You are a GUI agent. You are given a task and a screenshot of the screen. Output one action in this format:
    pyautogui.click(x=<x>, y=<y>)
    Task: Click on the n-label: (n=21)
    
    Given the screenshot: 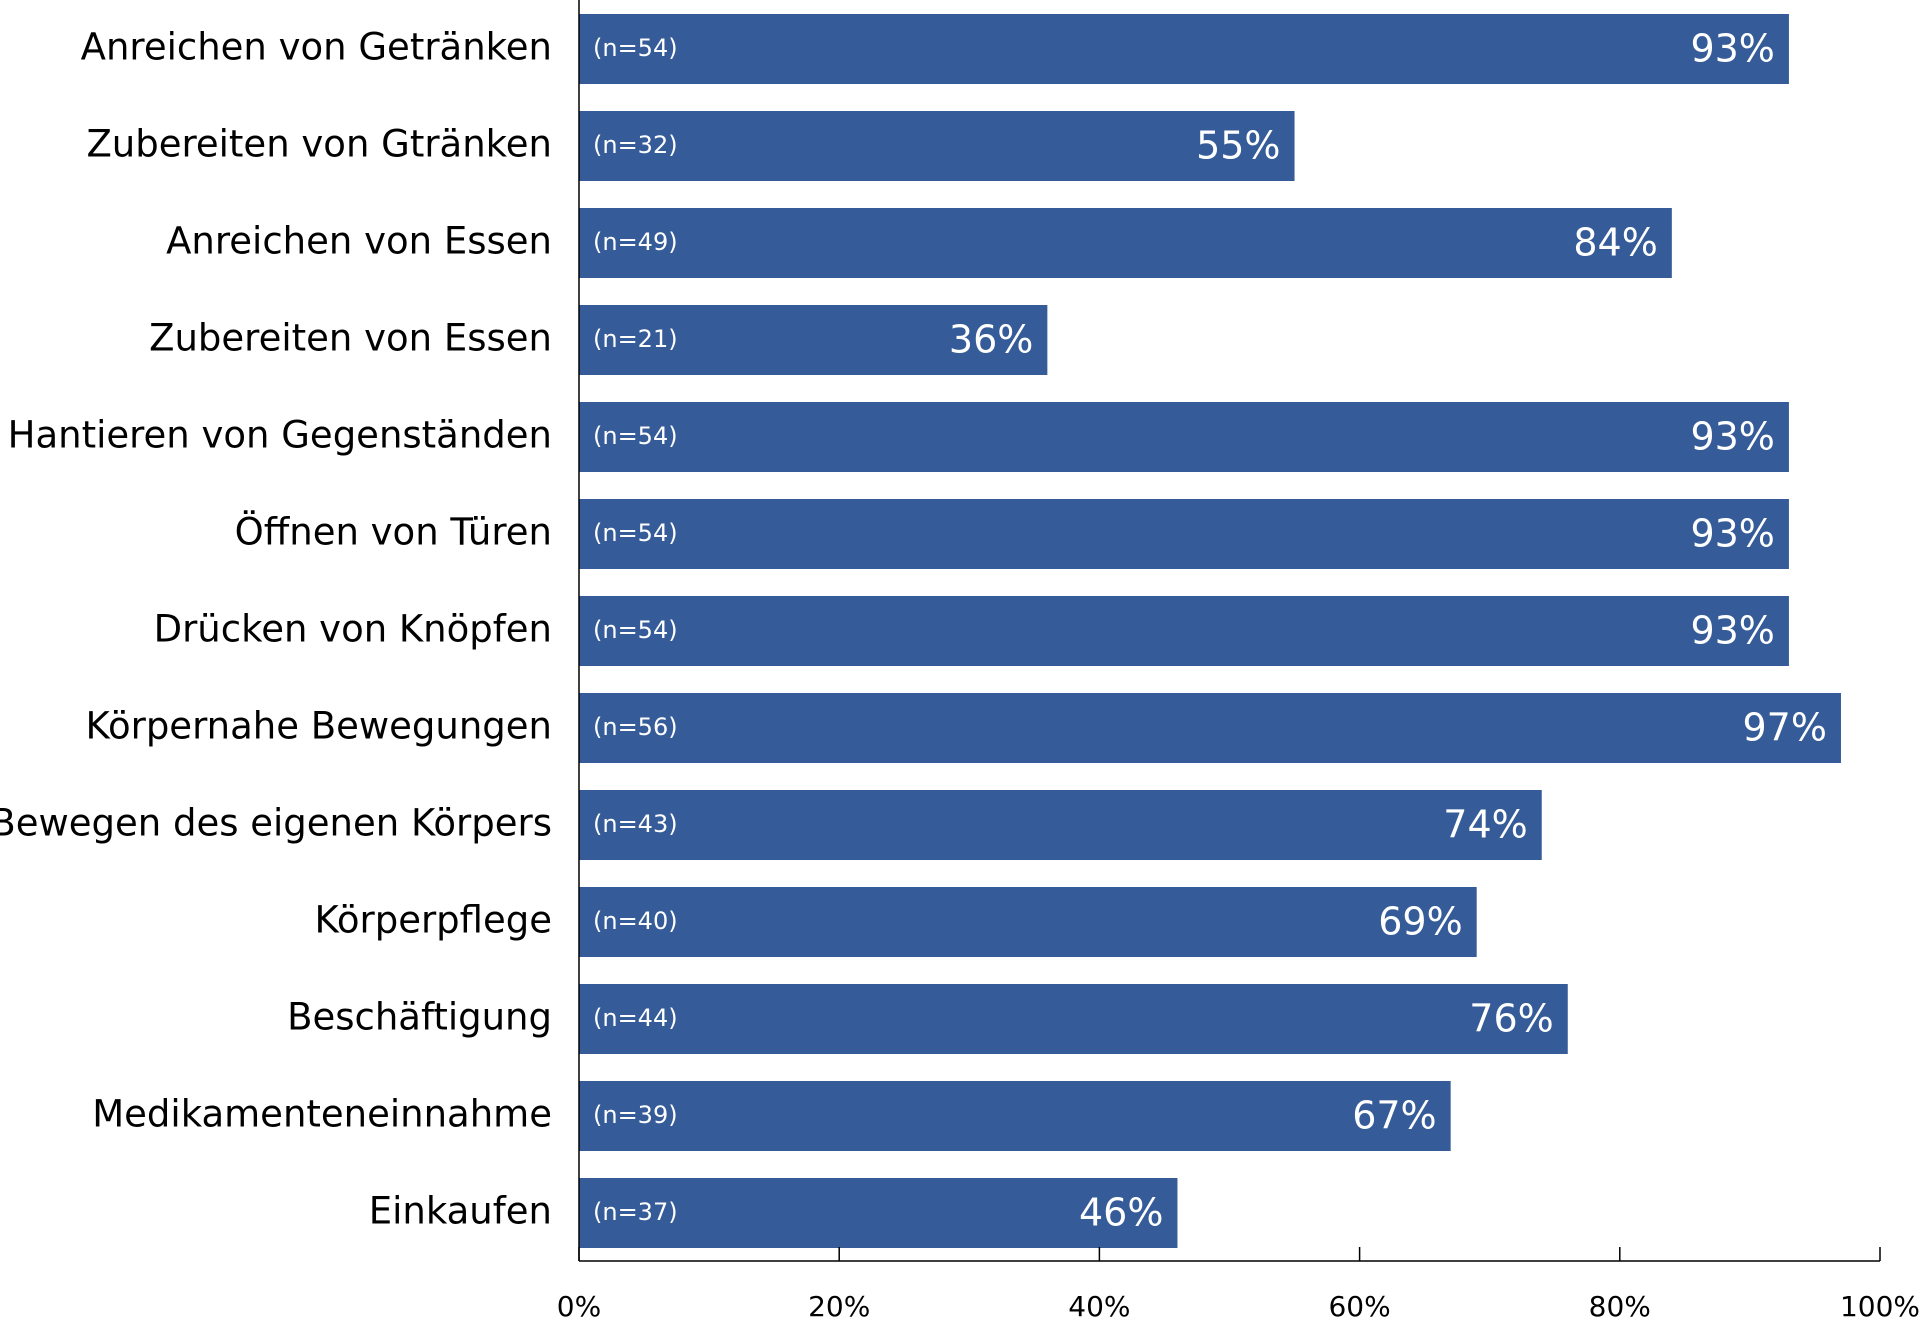 What is the action you would take?
    pyautogui.click(x=635, y=339)
    